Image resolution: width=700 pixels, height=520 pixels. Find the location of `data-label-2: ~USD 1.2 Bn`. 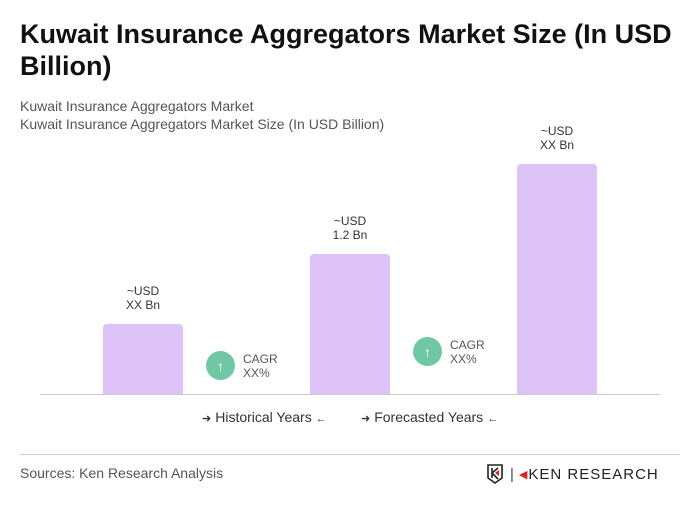

data-label-2: ~USD 1.2 Bn is located at coordinates (350, 228).